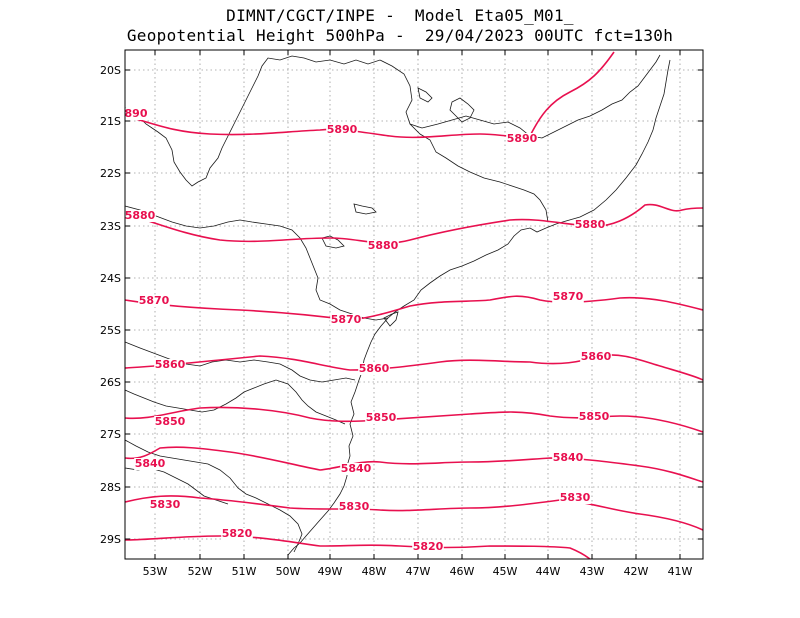 The height and width of the screenshot is (618, 800). What do you see at coordinates (288, 571) in the screenshot?
I see `lon-tick-label: 50W` at bounding box center [288, 571].